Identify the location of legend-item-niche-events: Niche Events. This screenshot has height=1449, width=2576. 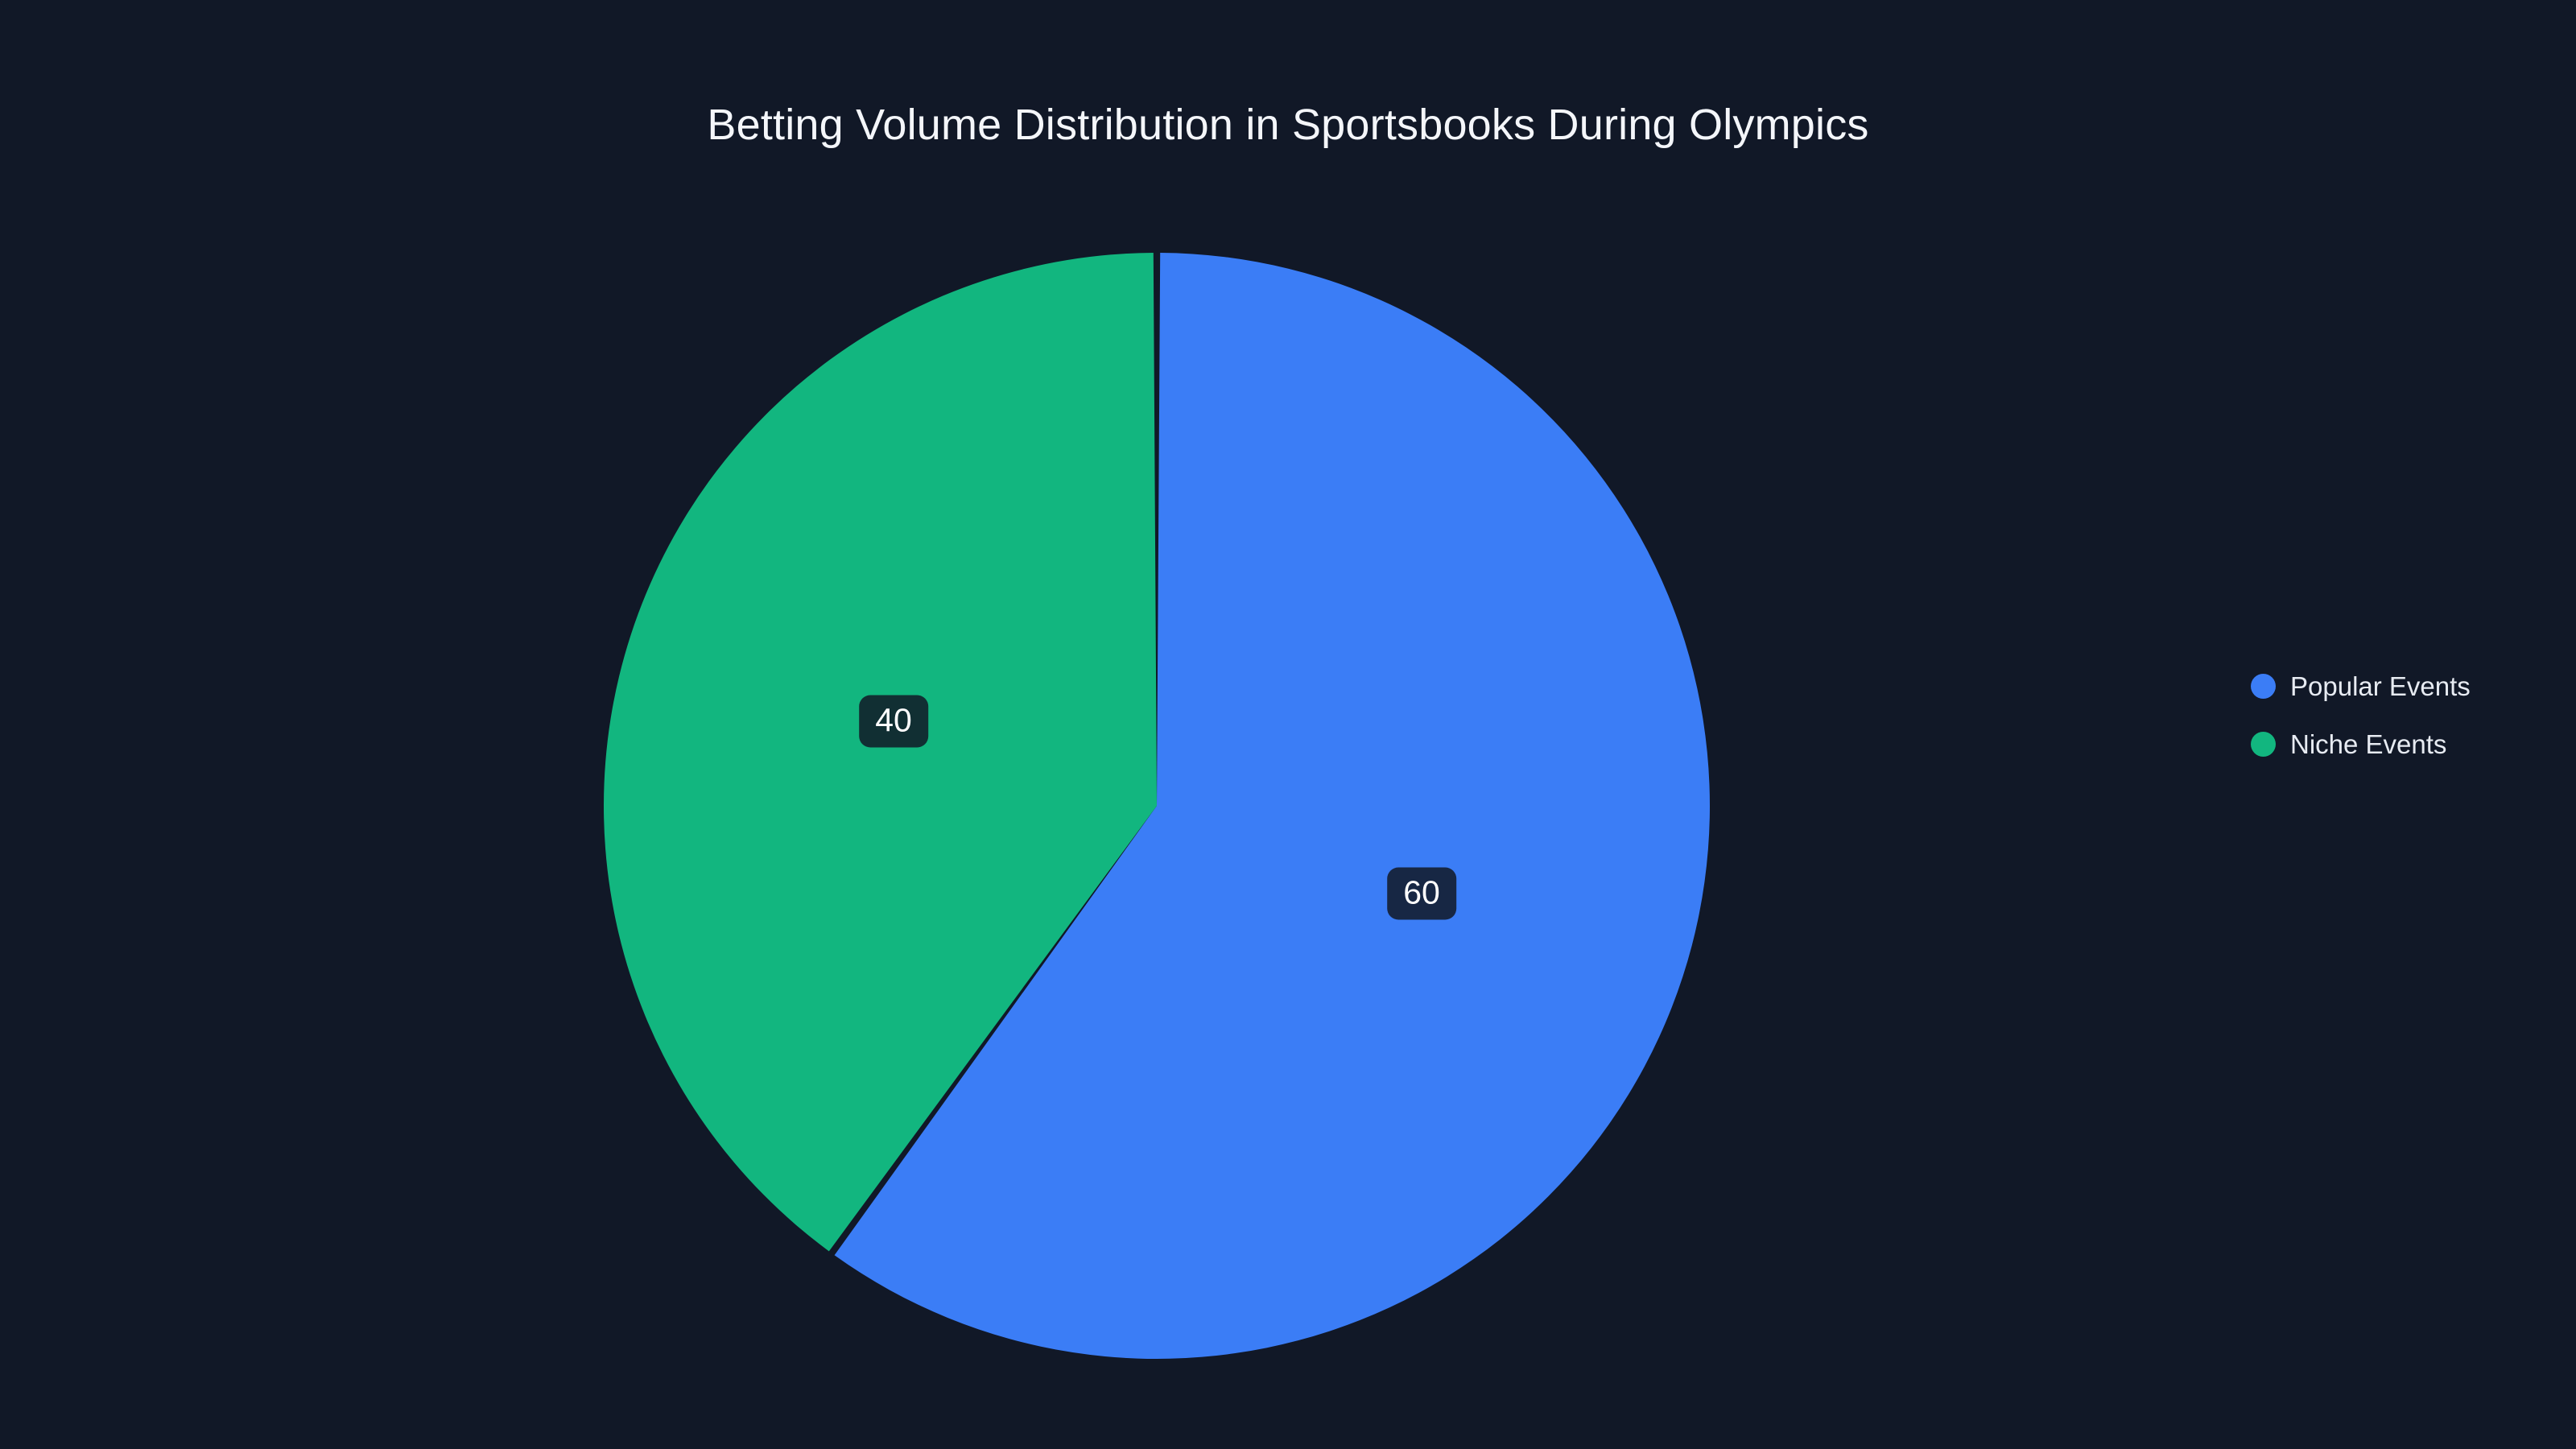
(2361, 744).